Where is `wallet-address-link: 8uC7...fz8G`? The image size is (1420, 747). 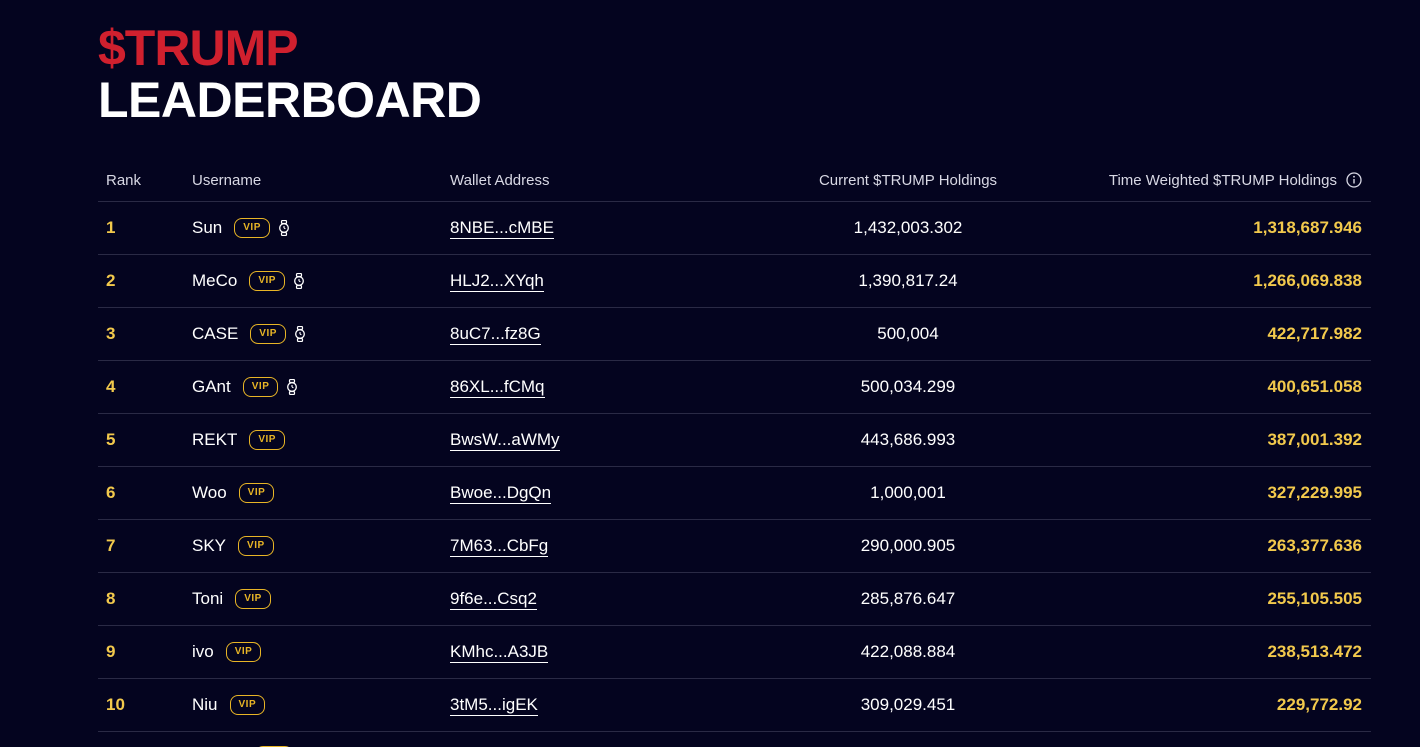
wallet-address-link: 8uC7...fz8G is located at coordinates (495, 334).